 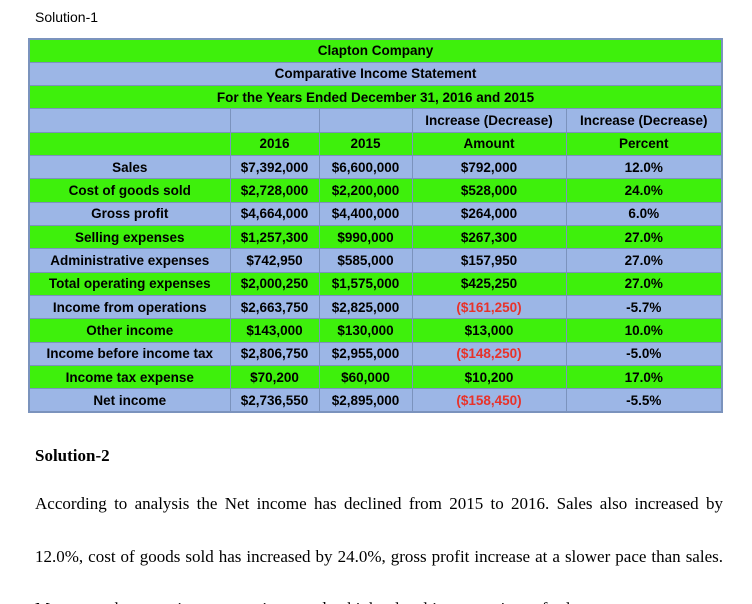 I want to click on row-label-cell: Sales, so click(x=129, y=167).